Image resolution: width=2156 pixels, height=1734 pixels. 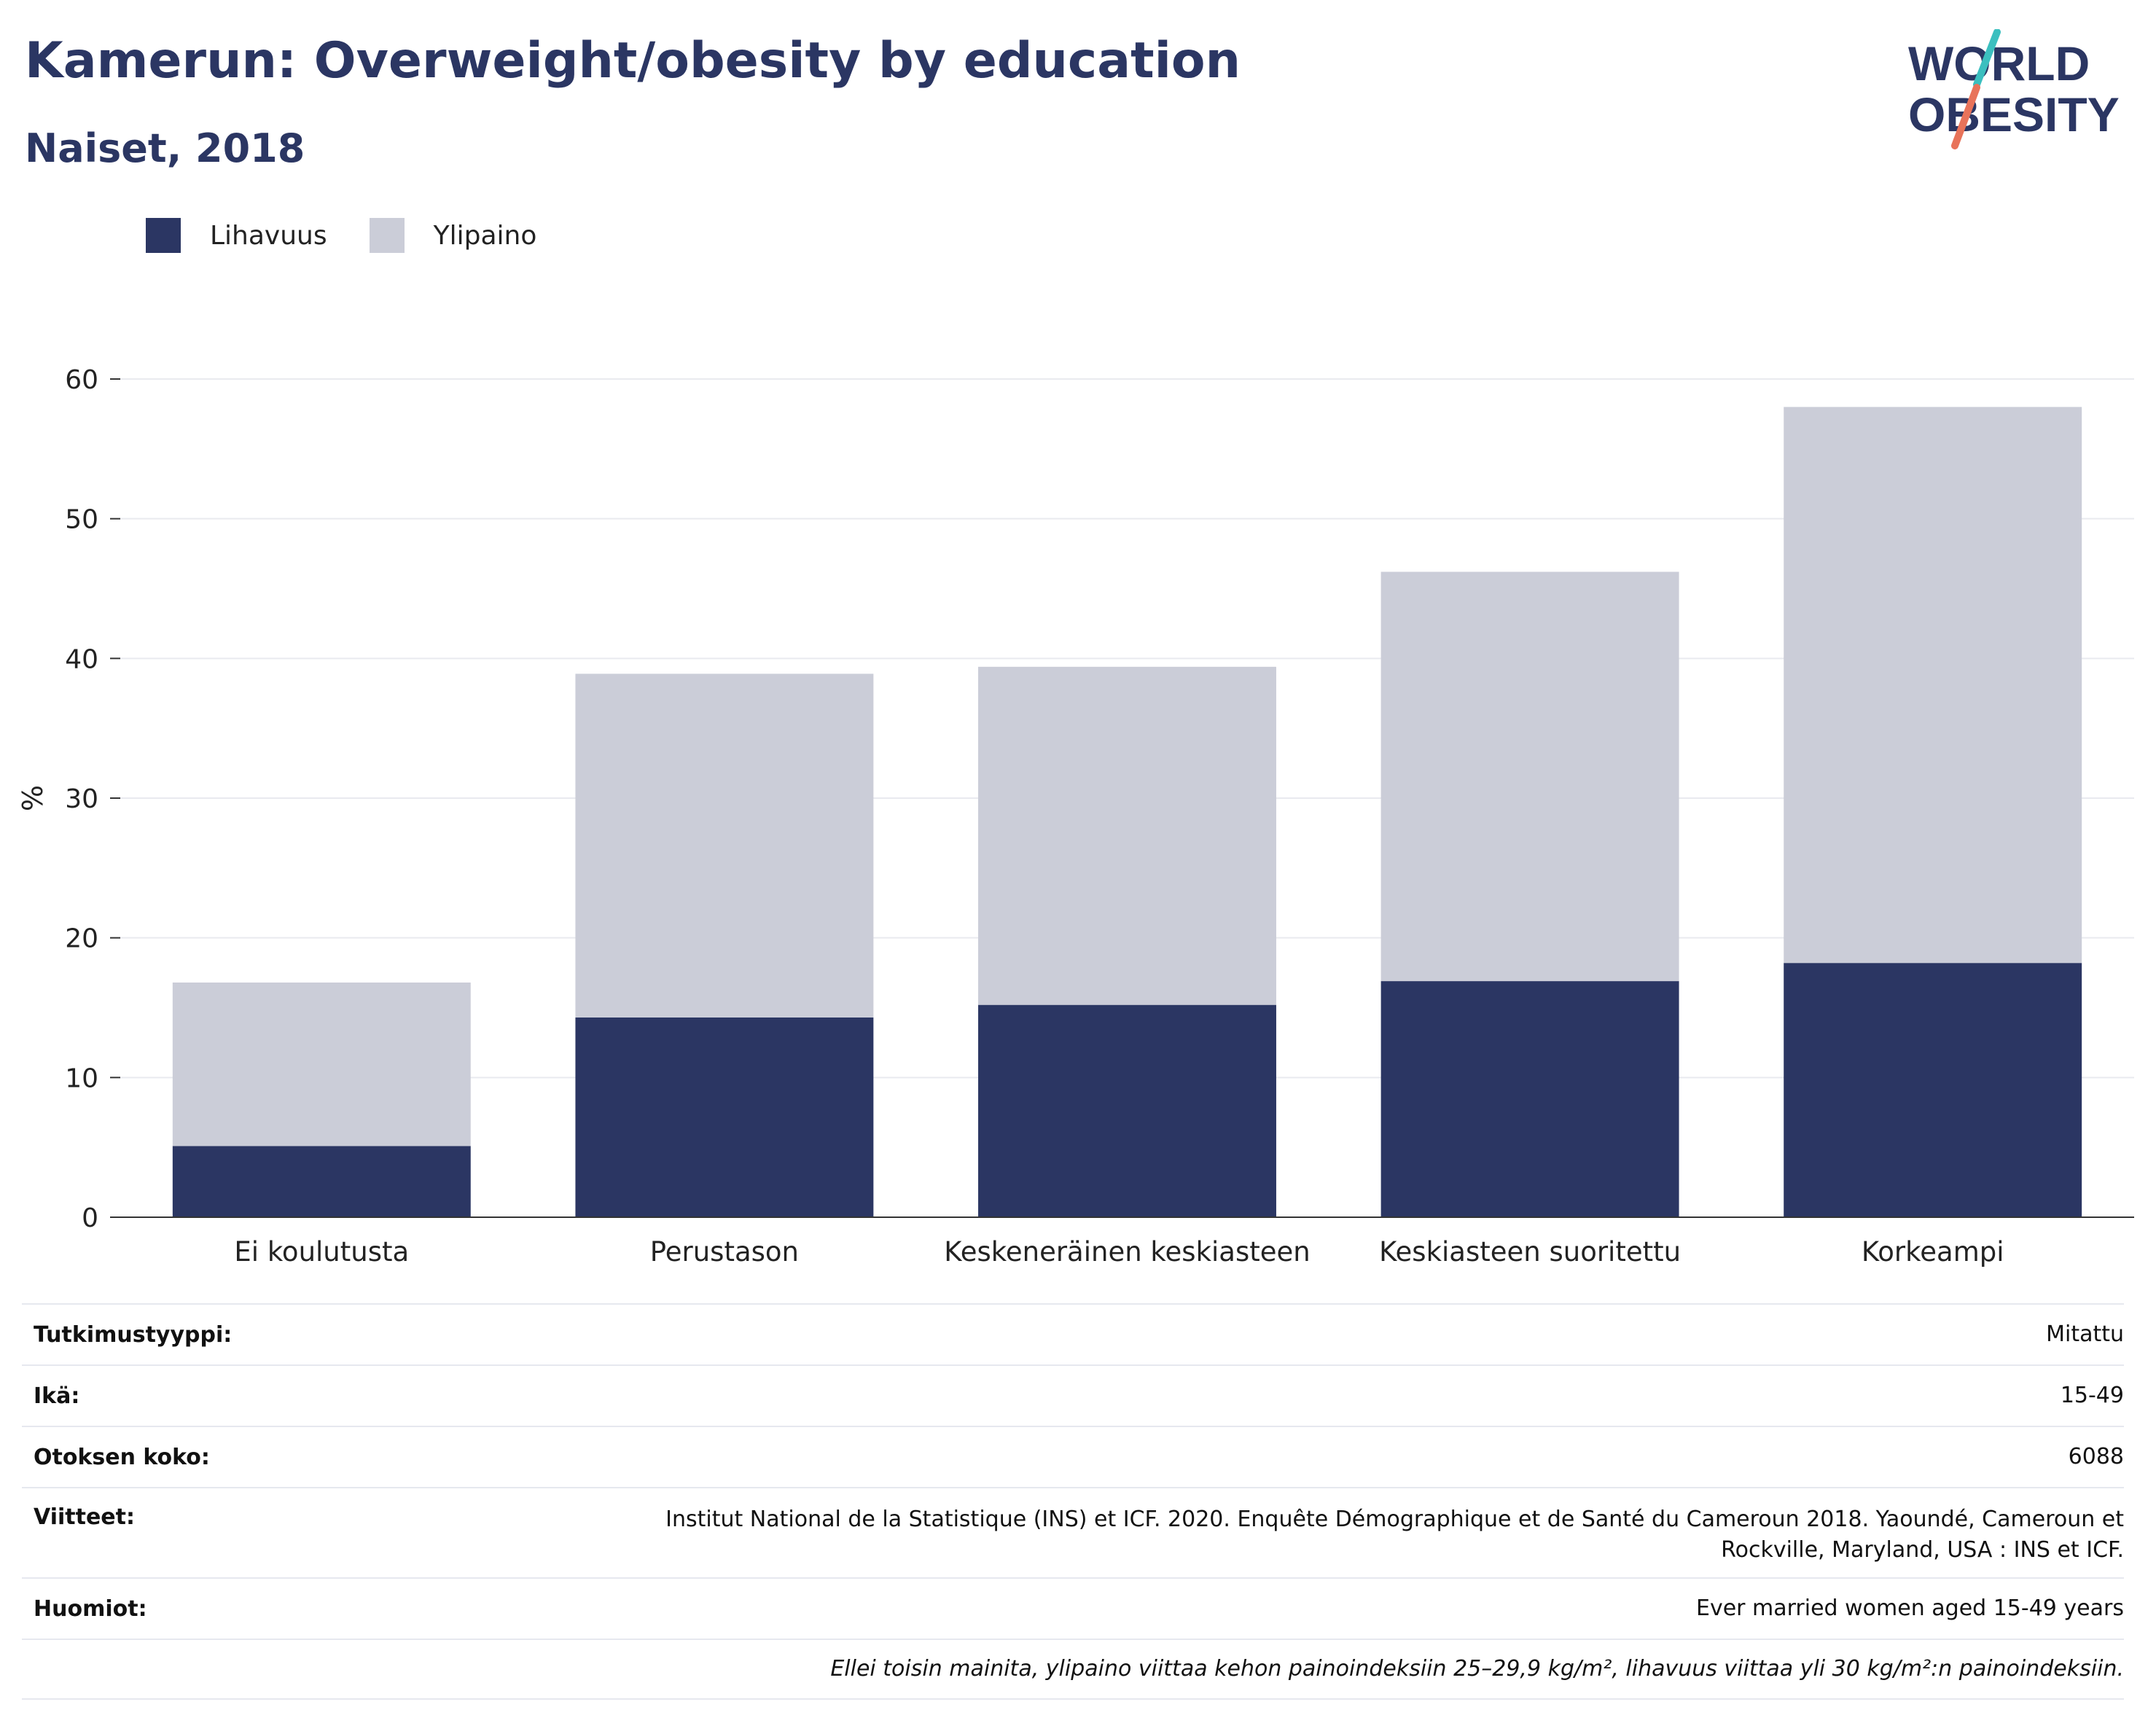 What do you see at coordinates (81, 939) in the screenshot?
I see `y-tick-label: 20` at bounding box center [81, 939].